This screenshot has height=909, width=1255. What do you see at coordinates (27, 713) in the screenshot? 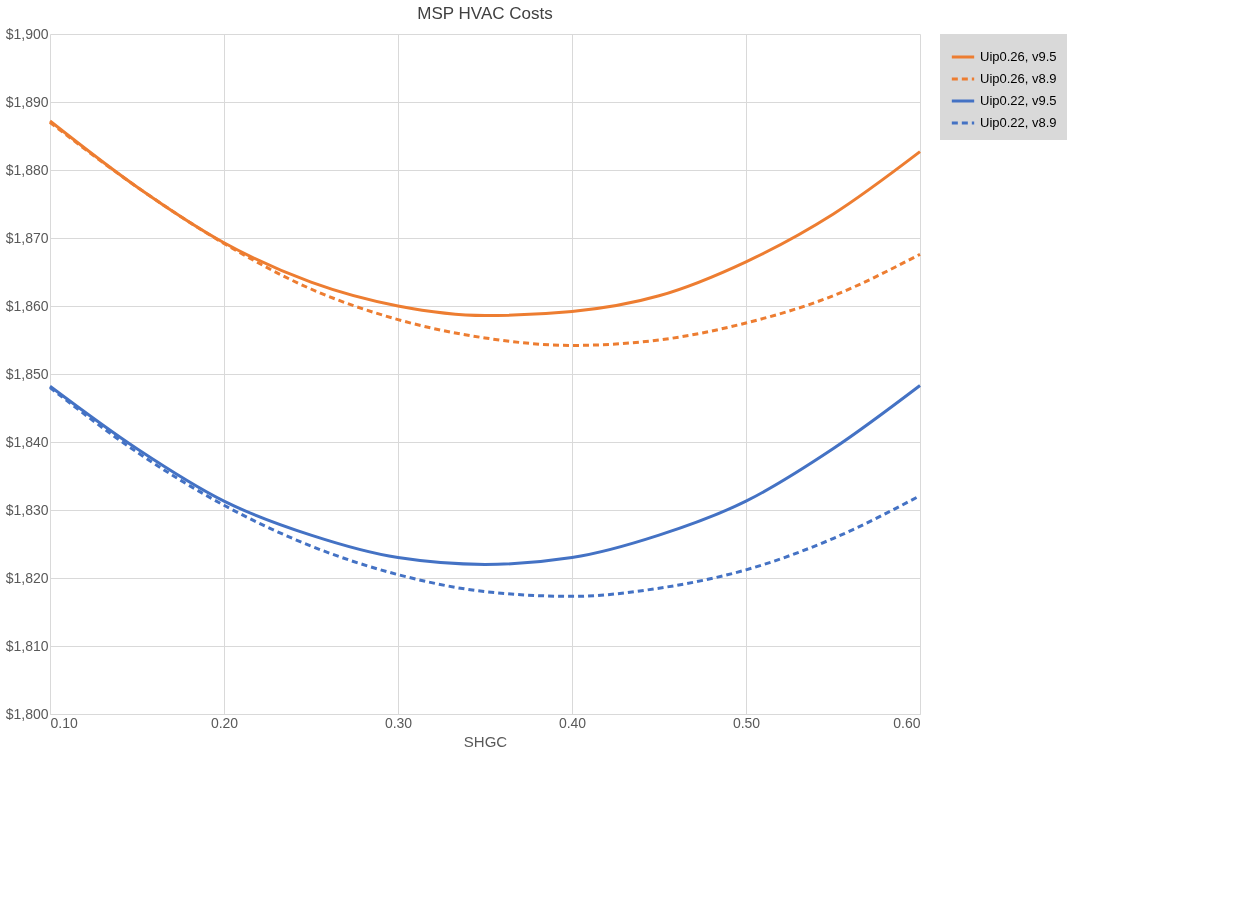
I see `y-tick-label: $1,800` at bounding box center [27, 713].